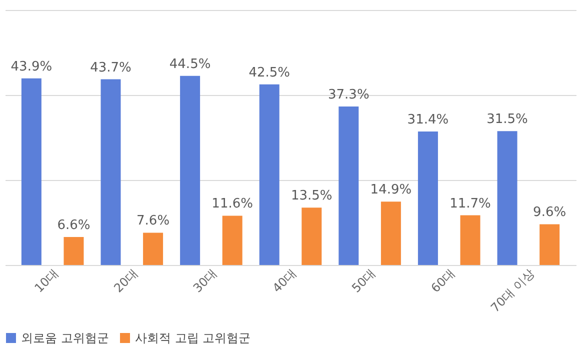  Describe the element at coordinates (507, 120) in the screenshot. I see `data-label: 31.5%` at that location.